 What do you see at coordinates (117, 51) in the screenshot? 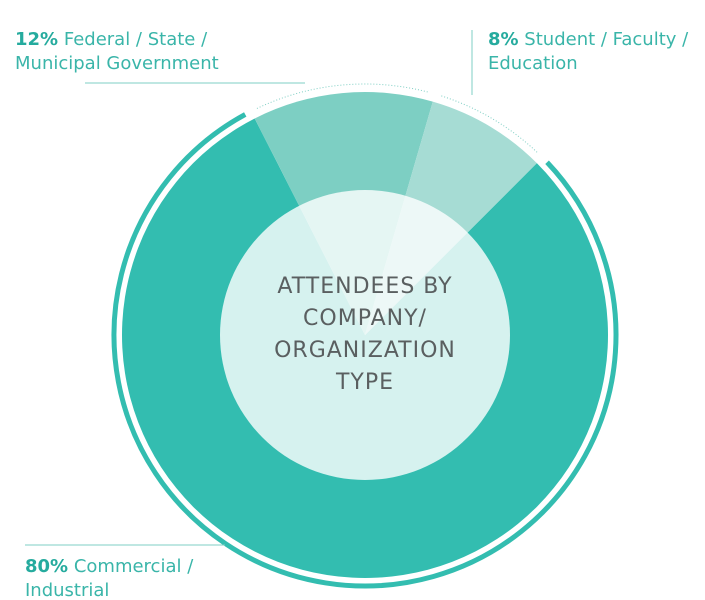
I see `slice-category: Federal / State / Municipal Government` at bounding box center [117, 51].